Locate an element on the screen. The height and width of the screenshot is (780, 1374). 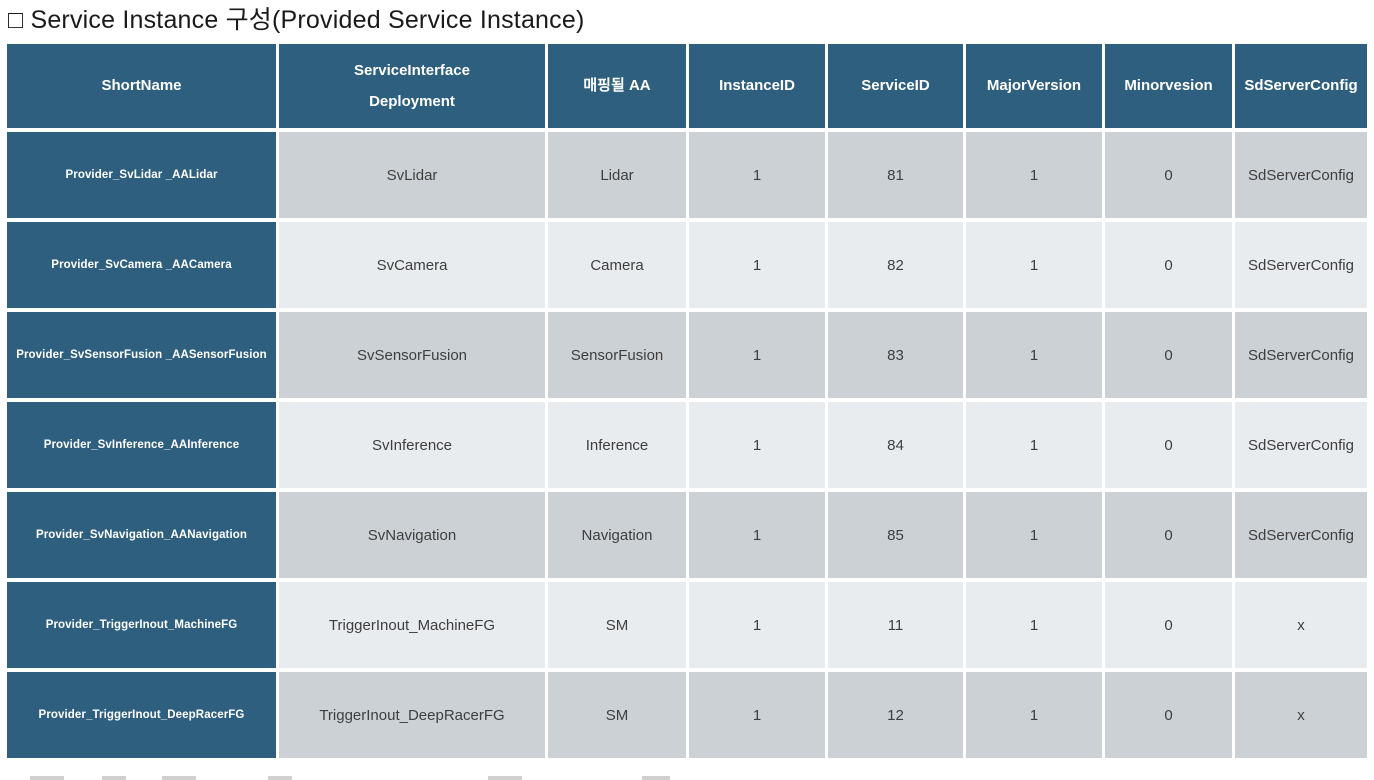
column-header-deployment: ServiceInterface Deployment is located at coordinates (412, 86).